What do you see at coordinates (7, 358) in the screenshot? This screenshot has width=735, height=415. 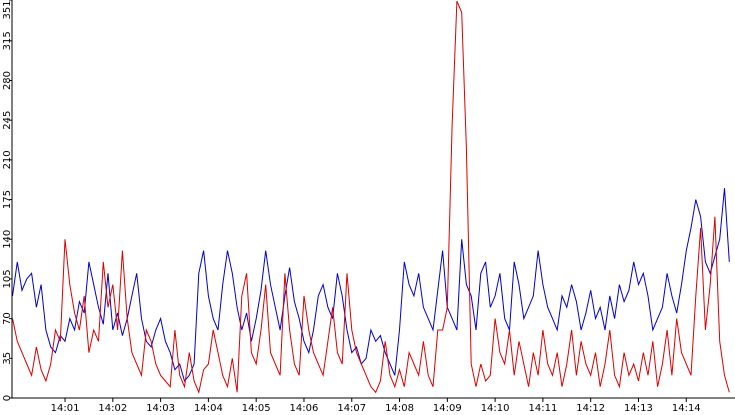 I see `y-tick-label: 35` at bounding box center [7, 358].